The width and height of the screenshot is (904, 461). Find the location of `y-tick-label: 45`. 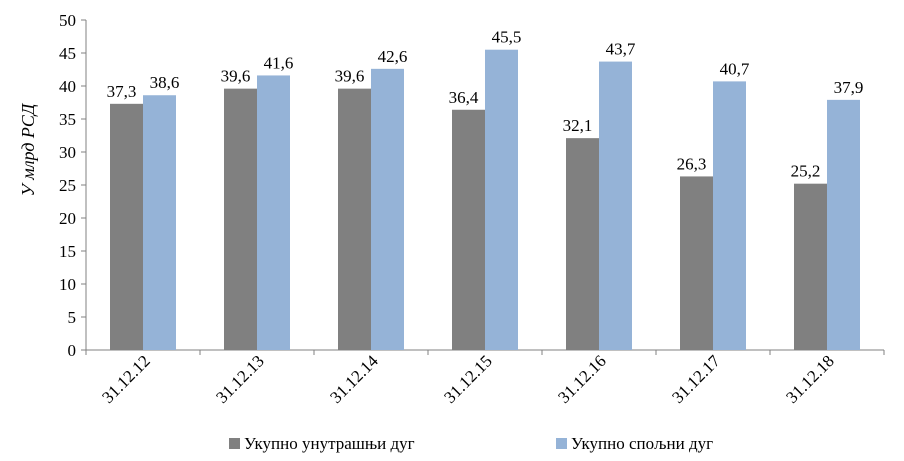

y-tick-label: 45 is located at coordinates (67, 53).